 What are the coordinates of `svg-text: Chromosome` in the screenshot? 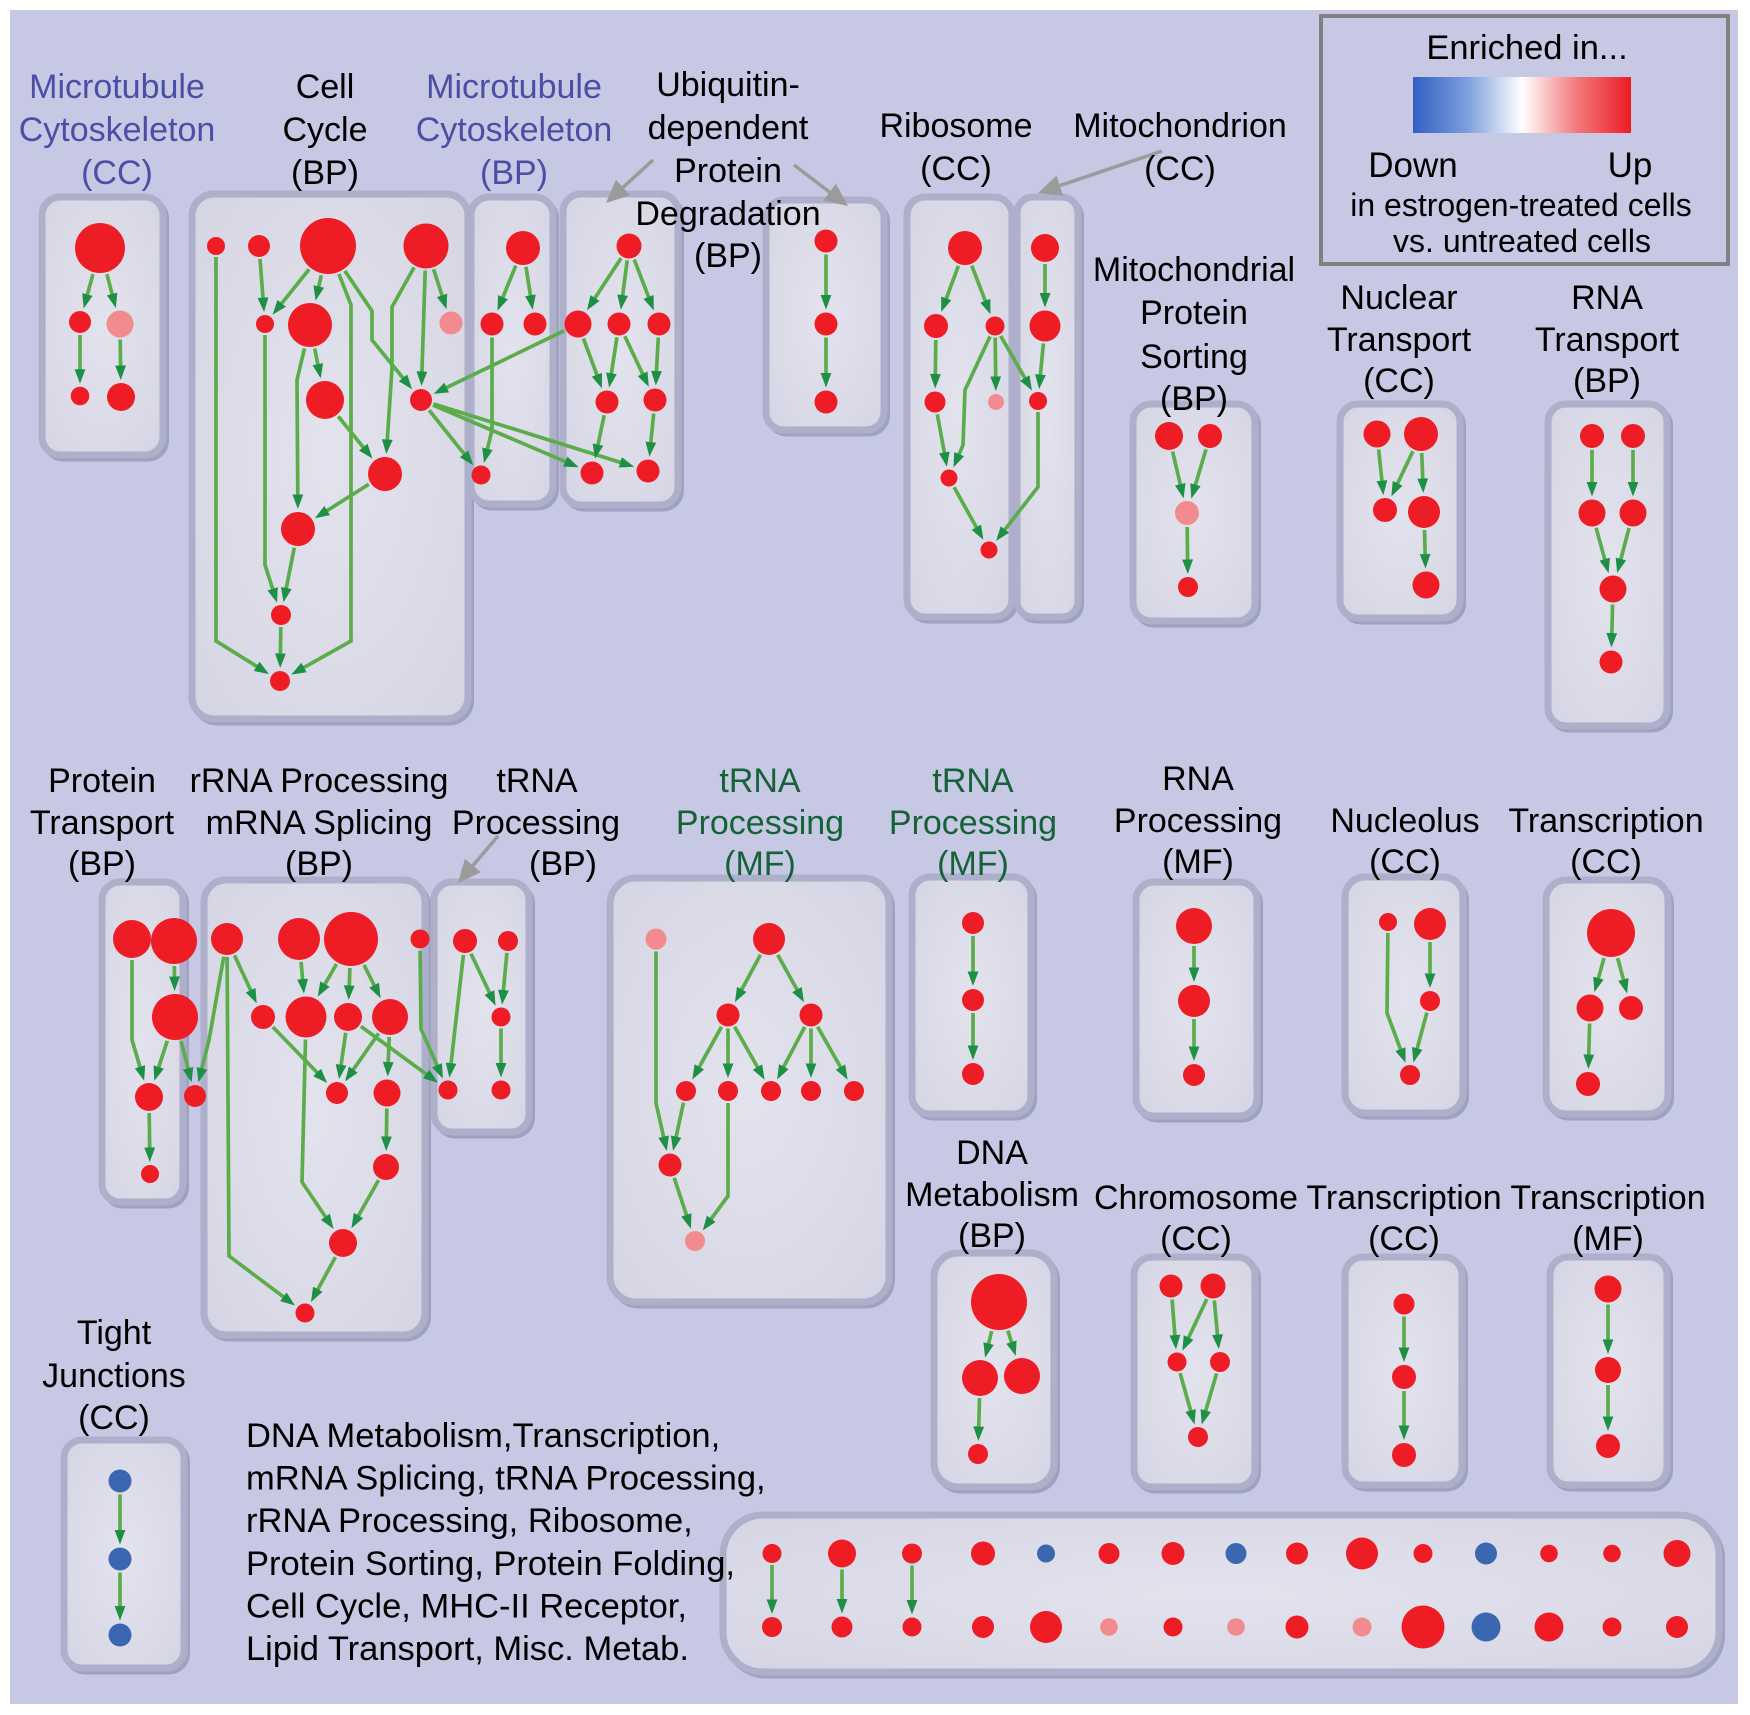 It's located at (1196, 1198).